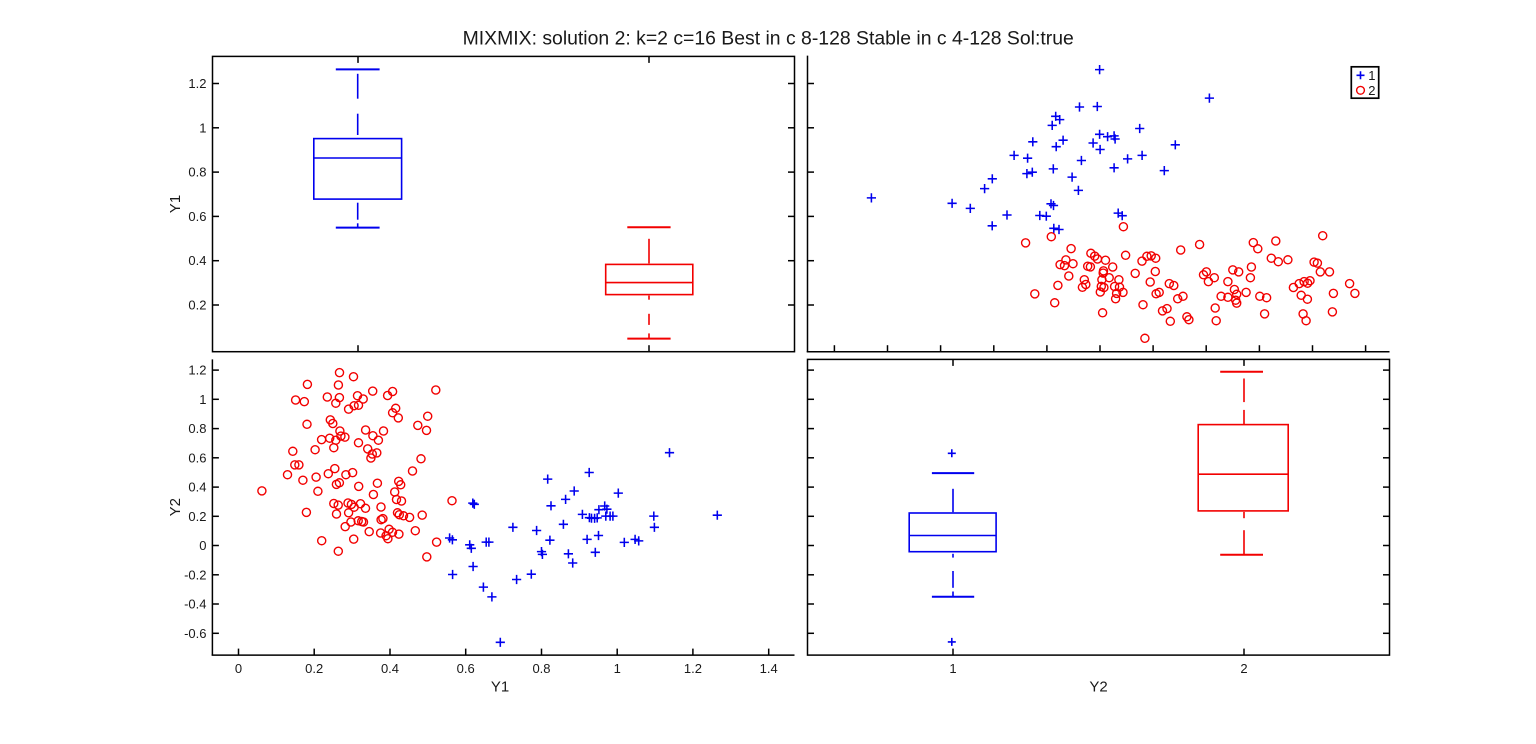  What do you see at coordinates (195, 574) in the screenshot?
I see `svg-text: -0.2` at bounding box center [195, 574].